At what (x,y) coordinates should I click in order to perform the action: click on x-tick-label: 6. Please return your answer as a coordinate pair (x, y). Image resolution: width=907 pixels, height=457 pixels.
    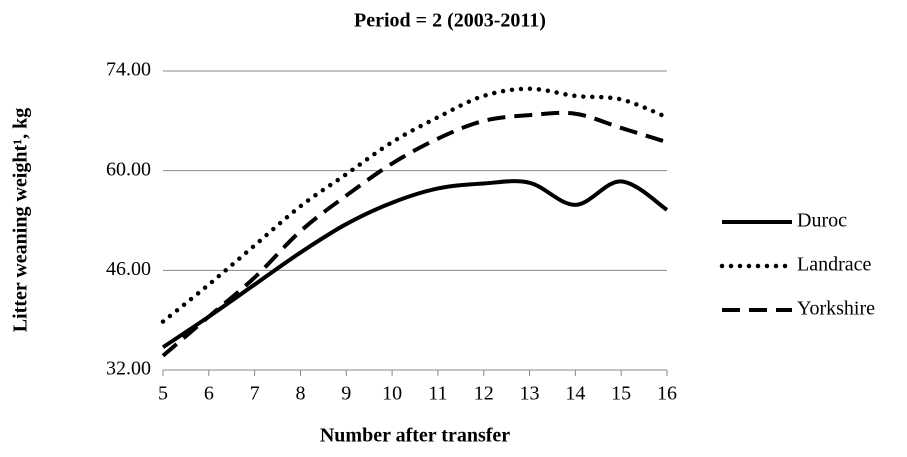
    Looking at the image, I should click on (209, 394).